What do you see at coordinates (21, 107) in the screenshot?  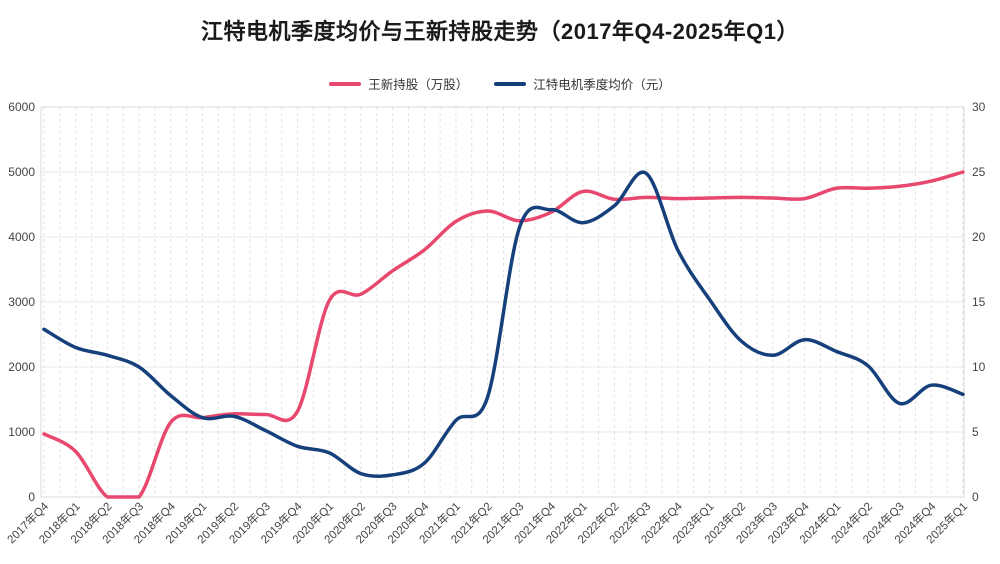 I see `left-axis-tick: 6000` at bounding box center [21, 107].